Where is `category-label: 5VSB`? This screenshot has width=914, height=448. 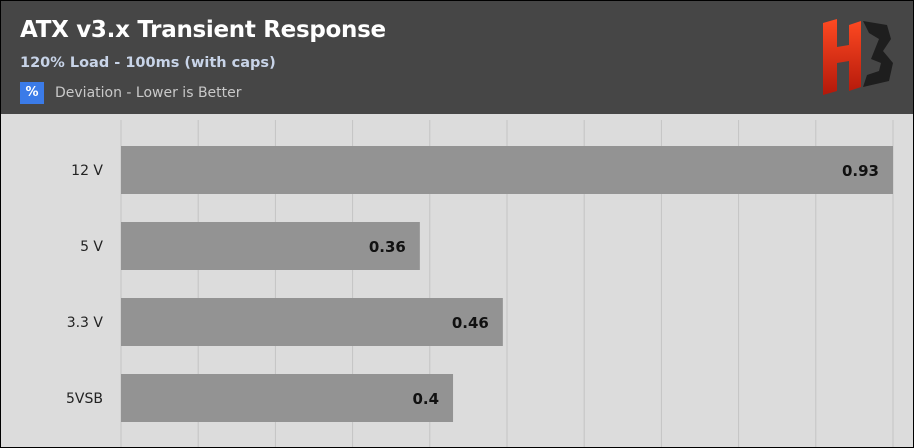
category-label: 5VSB is located at coordinates (84, 399).